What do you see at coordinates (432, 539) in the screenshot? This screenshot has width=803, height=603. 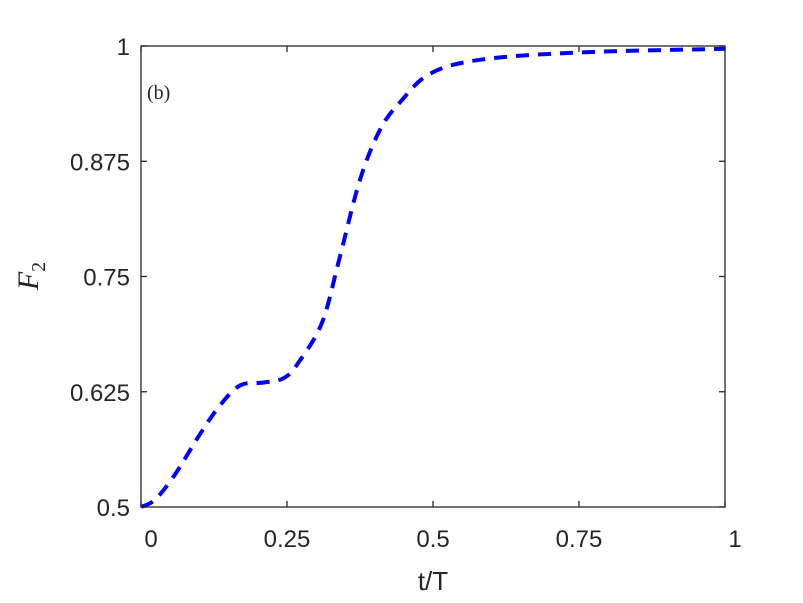 I see `x-tick-label: 0.5` at bounding box center [432, 539].